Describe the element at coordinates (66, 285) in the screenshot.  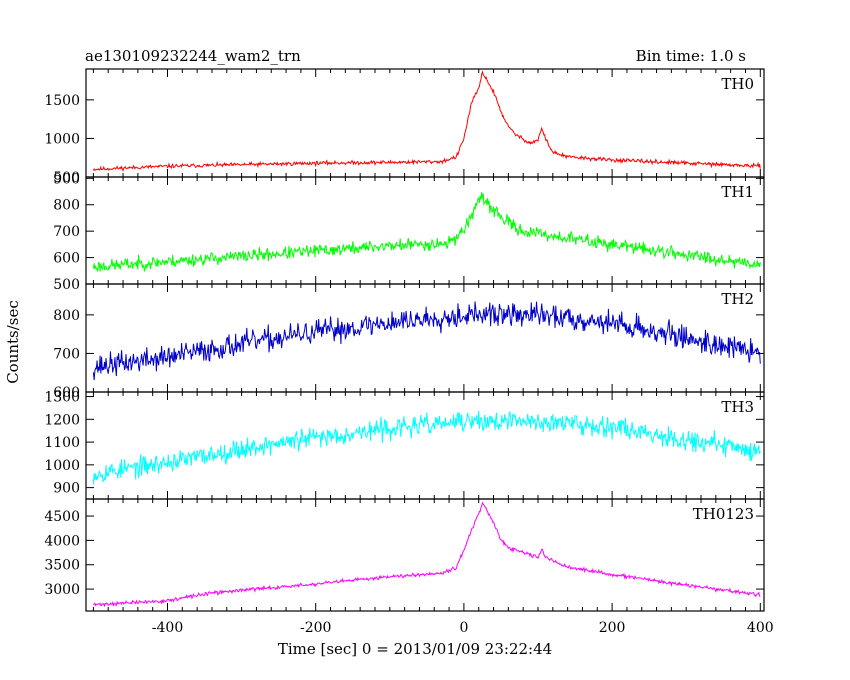
I see `y-tick-label-th1: 500` at that location.